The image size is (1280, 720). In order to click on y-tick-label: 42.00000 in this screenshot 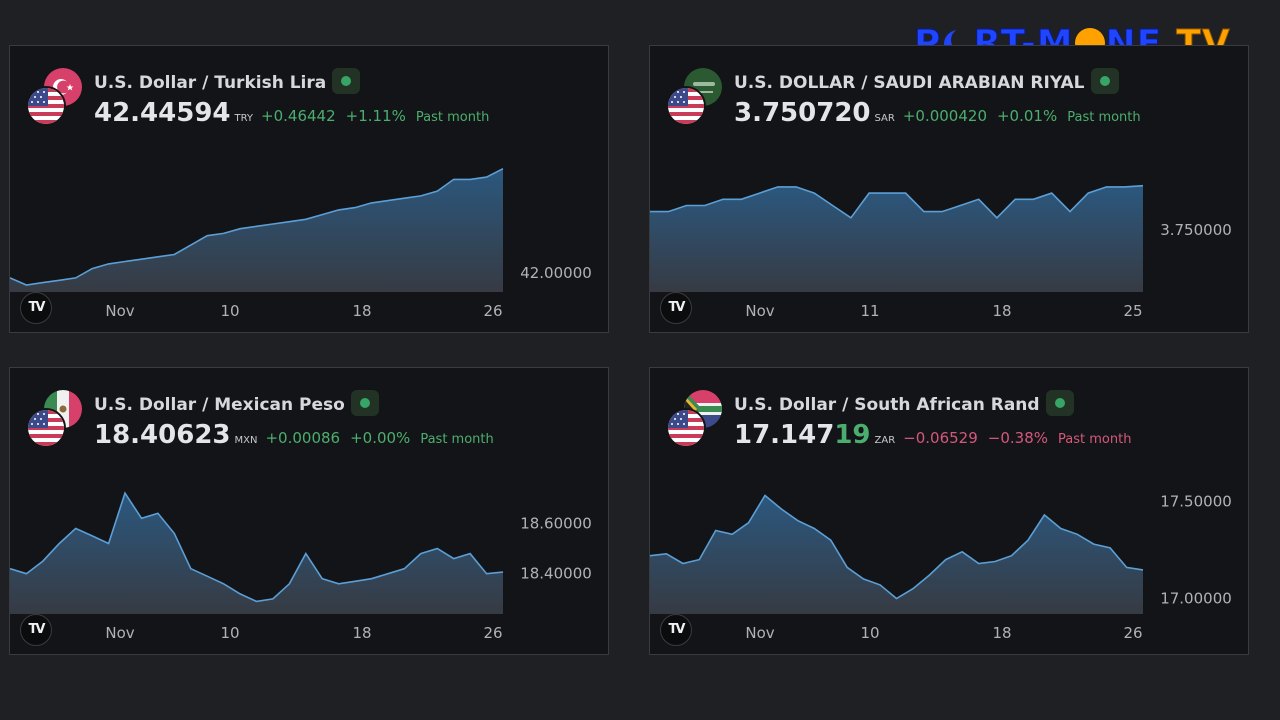, I will do `click(556, 273)`.